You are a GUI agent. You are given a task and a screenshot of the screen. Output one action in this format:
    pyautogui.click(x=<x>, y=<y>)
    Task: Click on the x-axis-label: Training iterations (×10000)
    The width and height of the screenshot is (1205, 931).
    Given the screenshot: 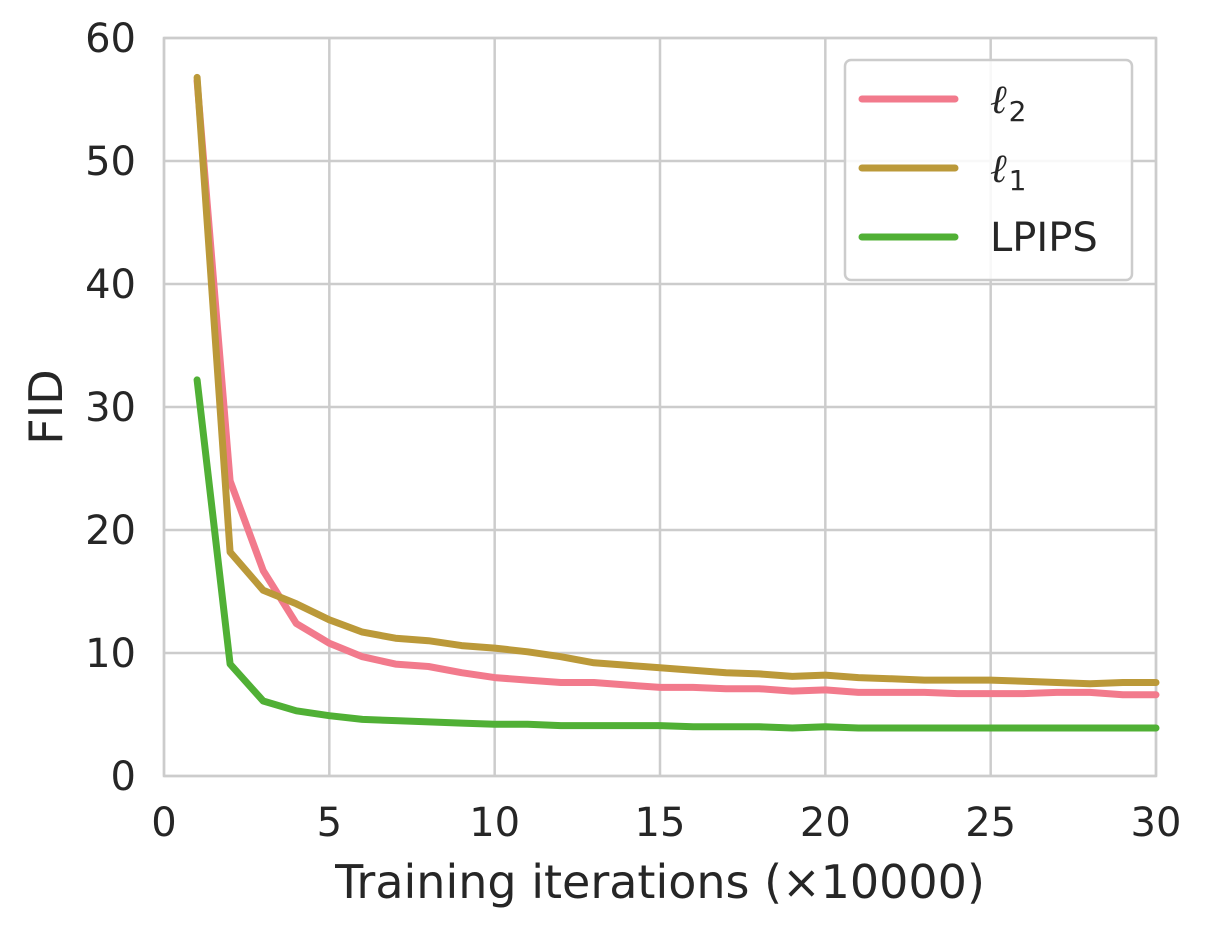 What is the action you would take?
    pyautogui.click(x=659, y=882)
    